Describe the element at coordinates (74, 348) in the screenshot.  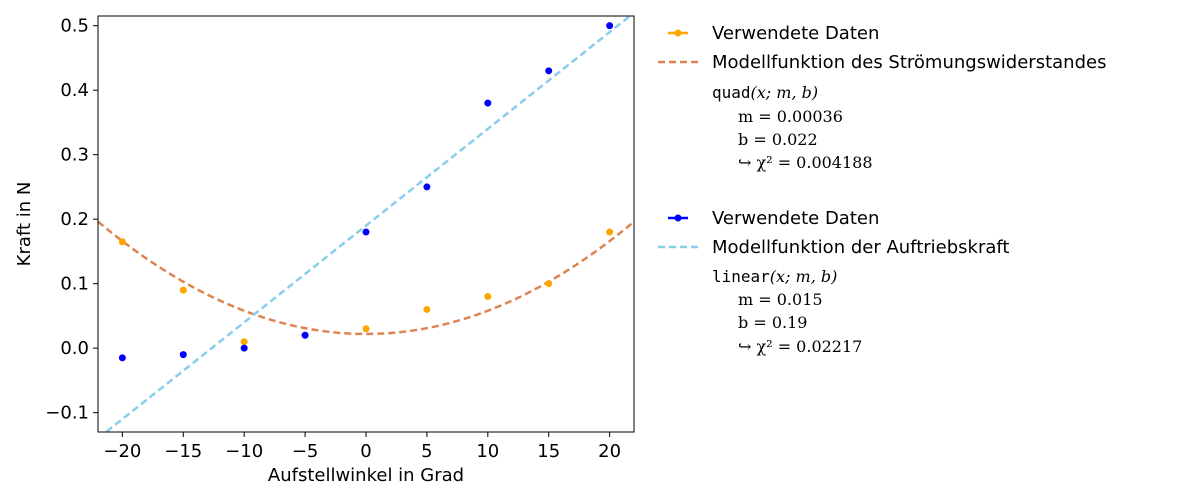
I see `y-tick-label: 0.0` at that location.